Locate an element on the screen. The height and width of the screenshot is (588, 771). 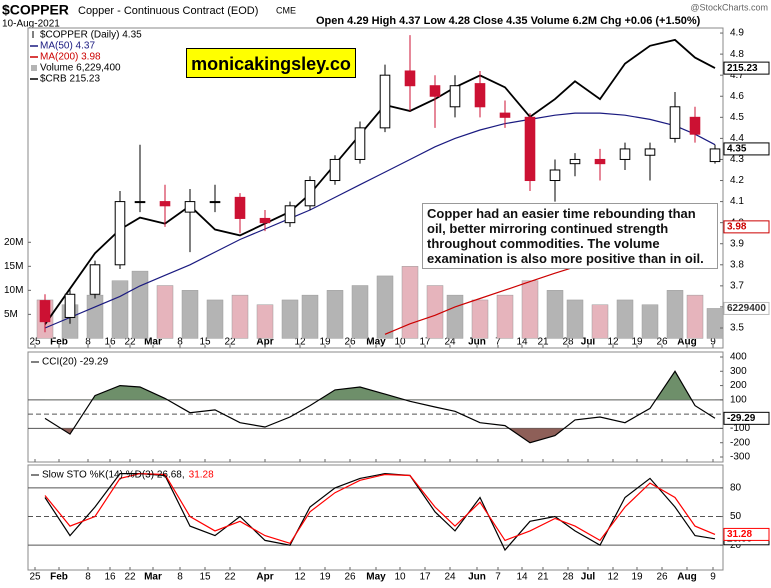
x-tick-label: 21 is located at coordinates (543, 342).